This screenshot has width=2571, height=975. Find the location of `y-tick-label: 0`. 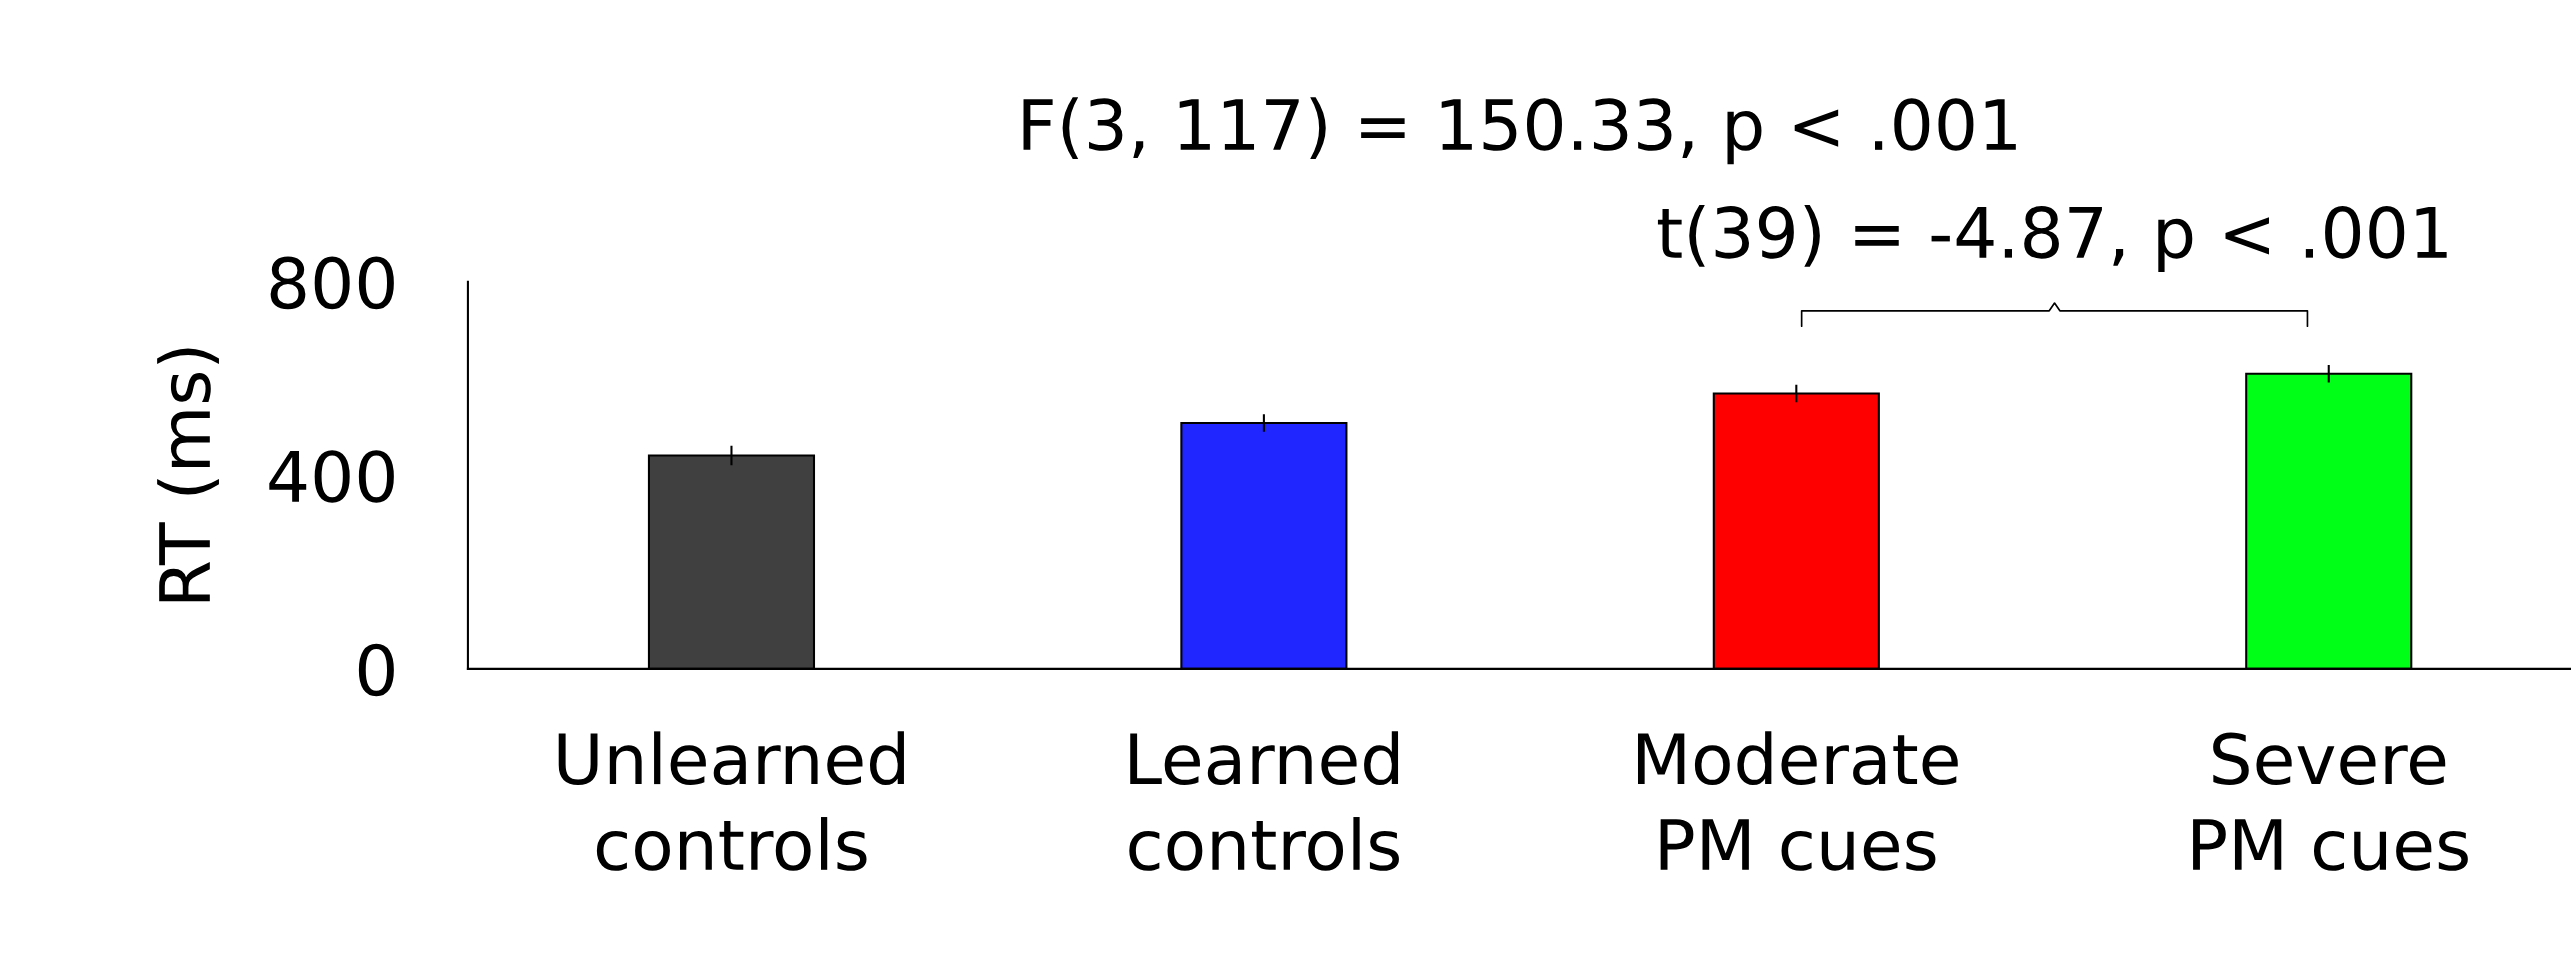

y-tick-label: 0 is located at coordinates (376, 670).